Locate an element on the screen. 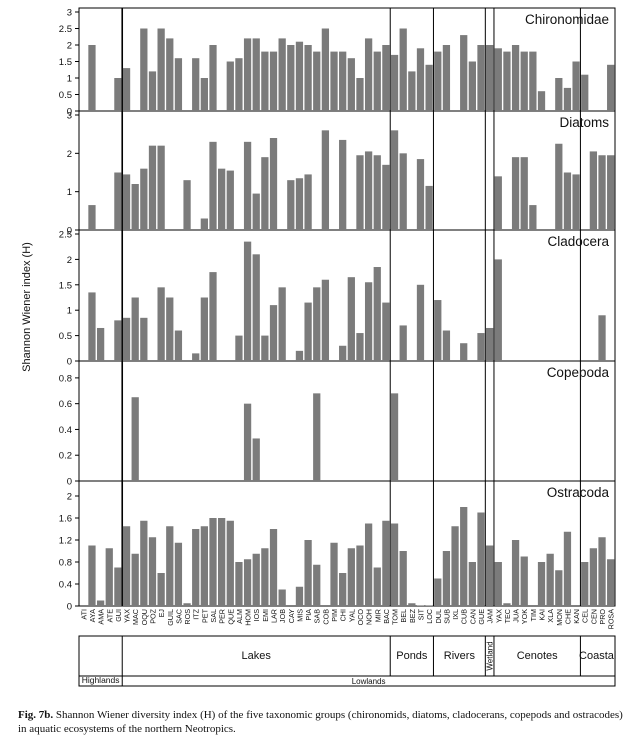 The image size is (634, 746). bar-cladocera-ama is located at coordinates (100, 344).